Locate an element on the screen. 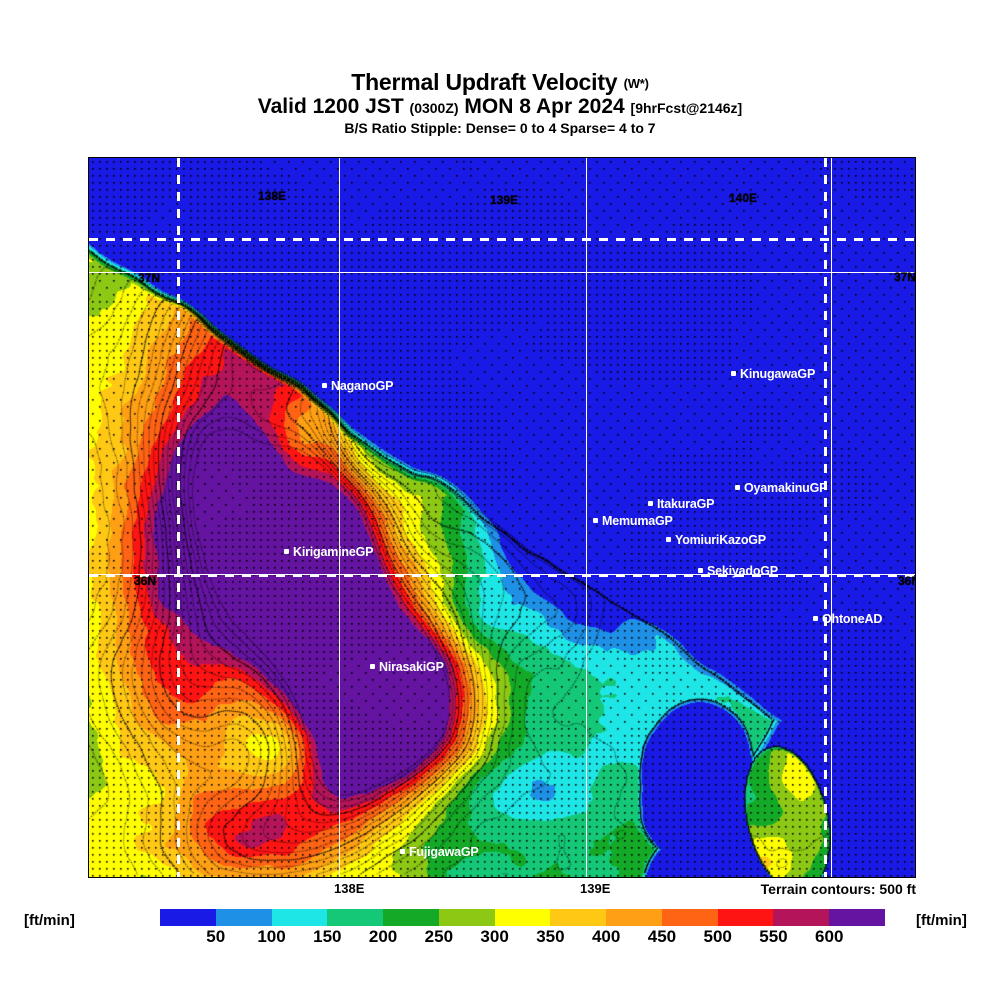  waypoint-SekiyadoGP: SekiyadoGP is located at coordinates (738, 571).